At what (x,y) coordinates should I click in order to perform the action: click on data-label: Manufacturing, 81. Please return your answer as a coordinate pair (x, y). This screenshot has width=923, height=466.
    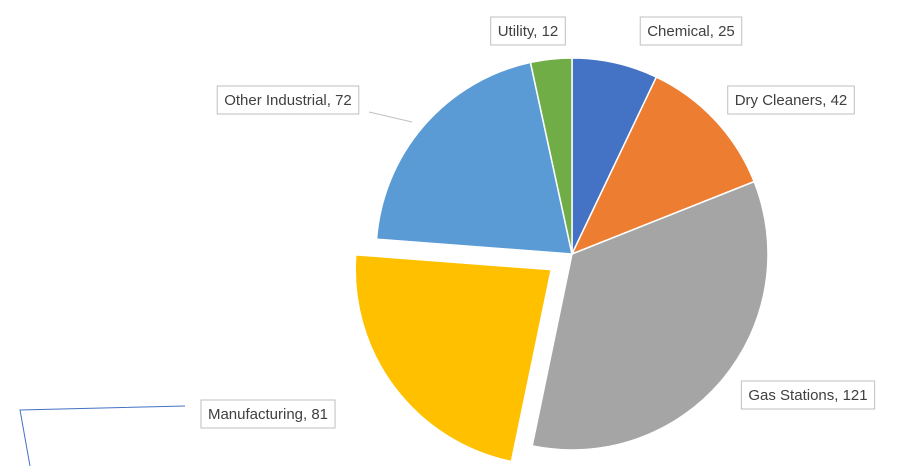
    Looking at the image, I should click on (268, 414).